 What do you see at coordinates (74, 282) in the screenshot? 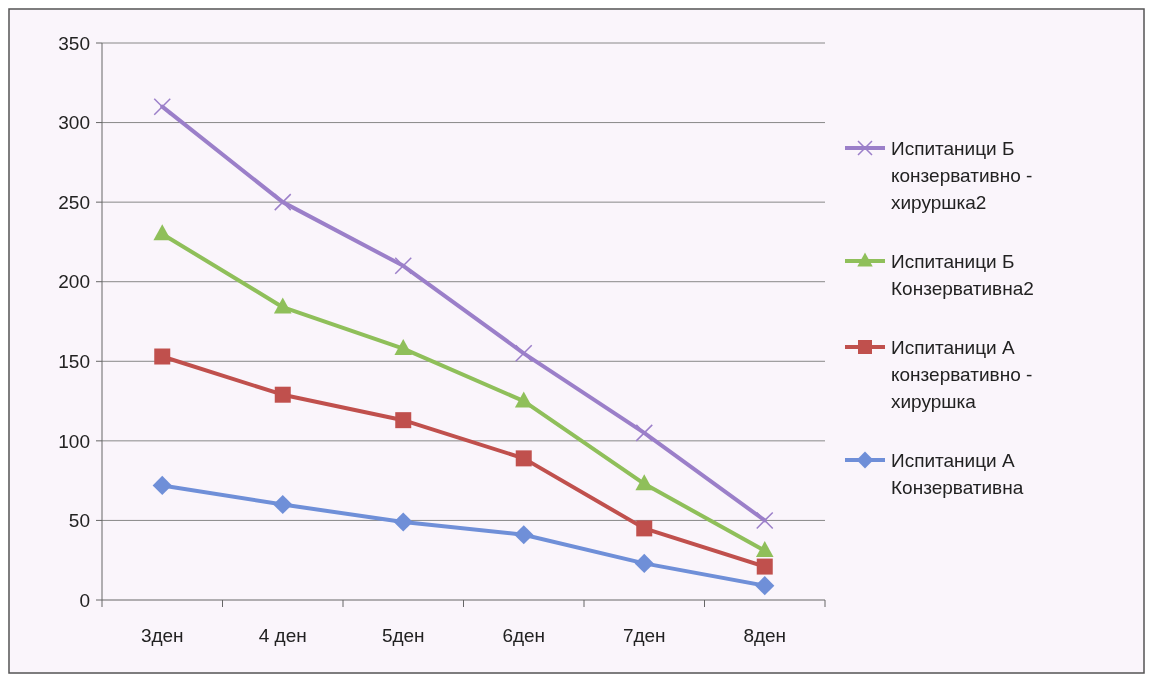
I see `y-tick-label: 200` at bounding box center [74, 282].